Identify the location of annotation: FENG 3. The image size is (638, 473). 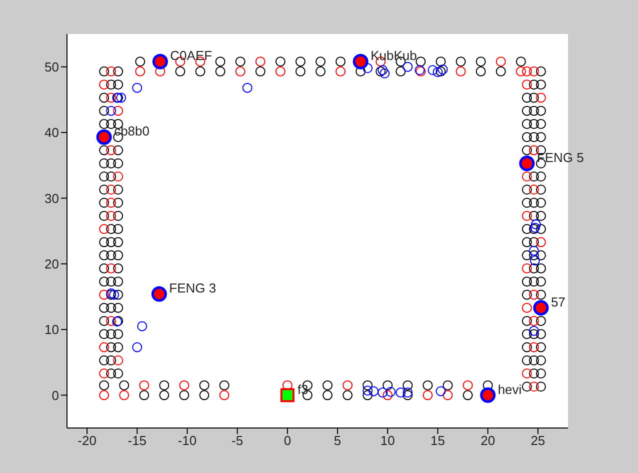
(192, 288).